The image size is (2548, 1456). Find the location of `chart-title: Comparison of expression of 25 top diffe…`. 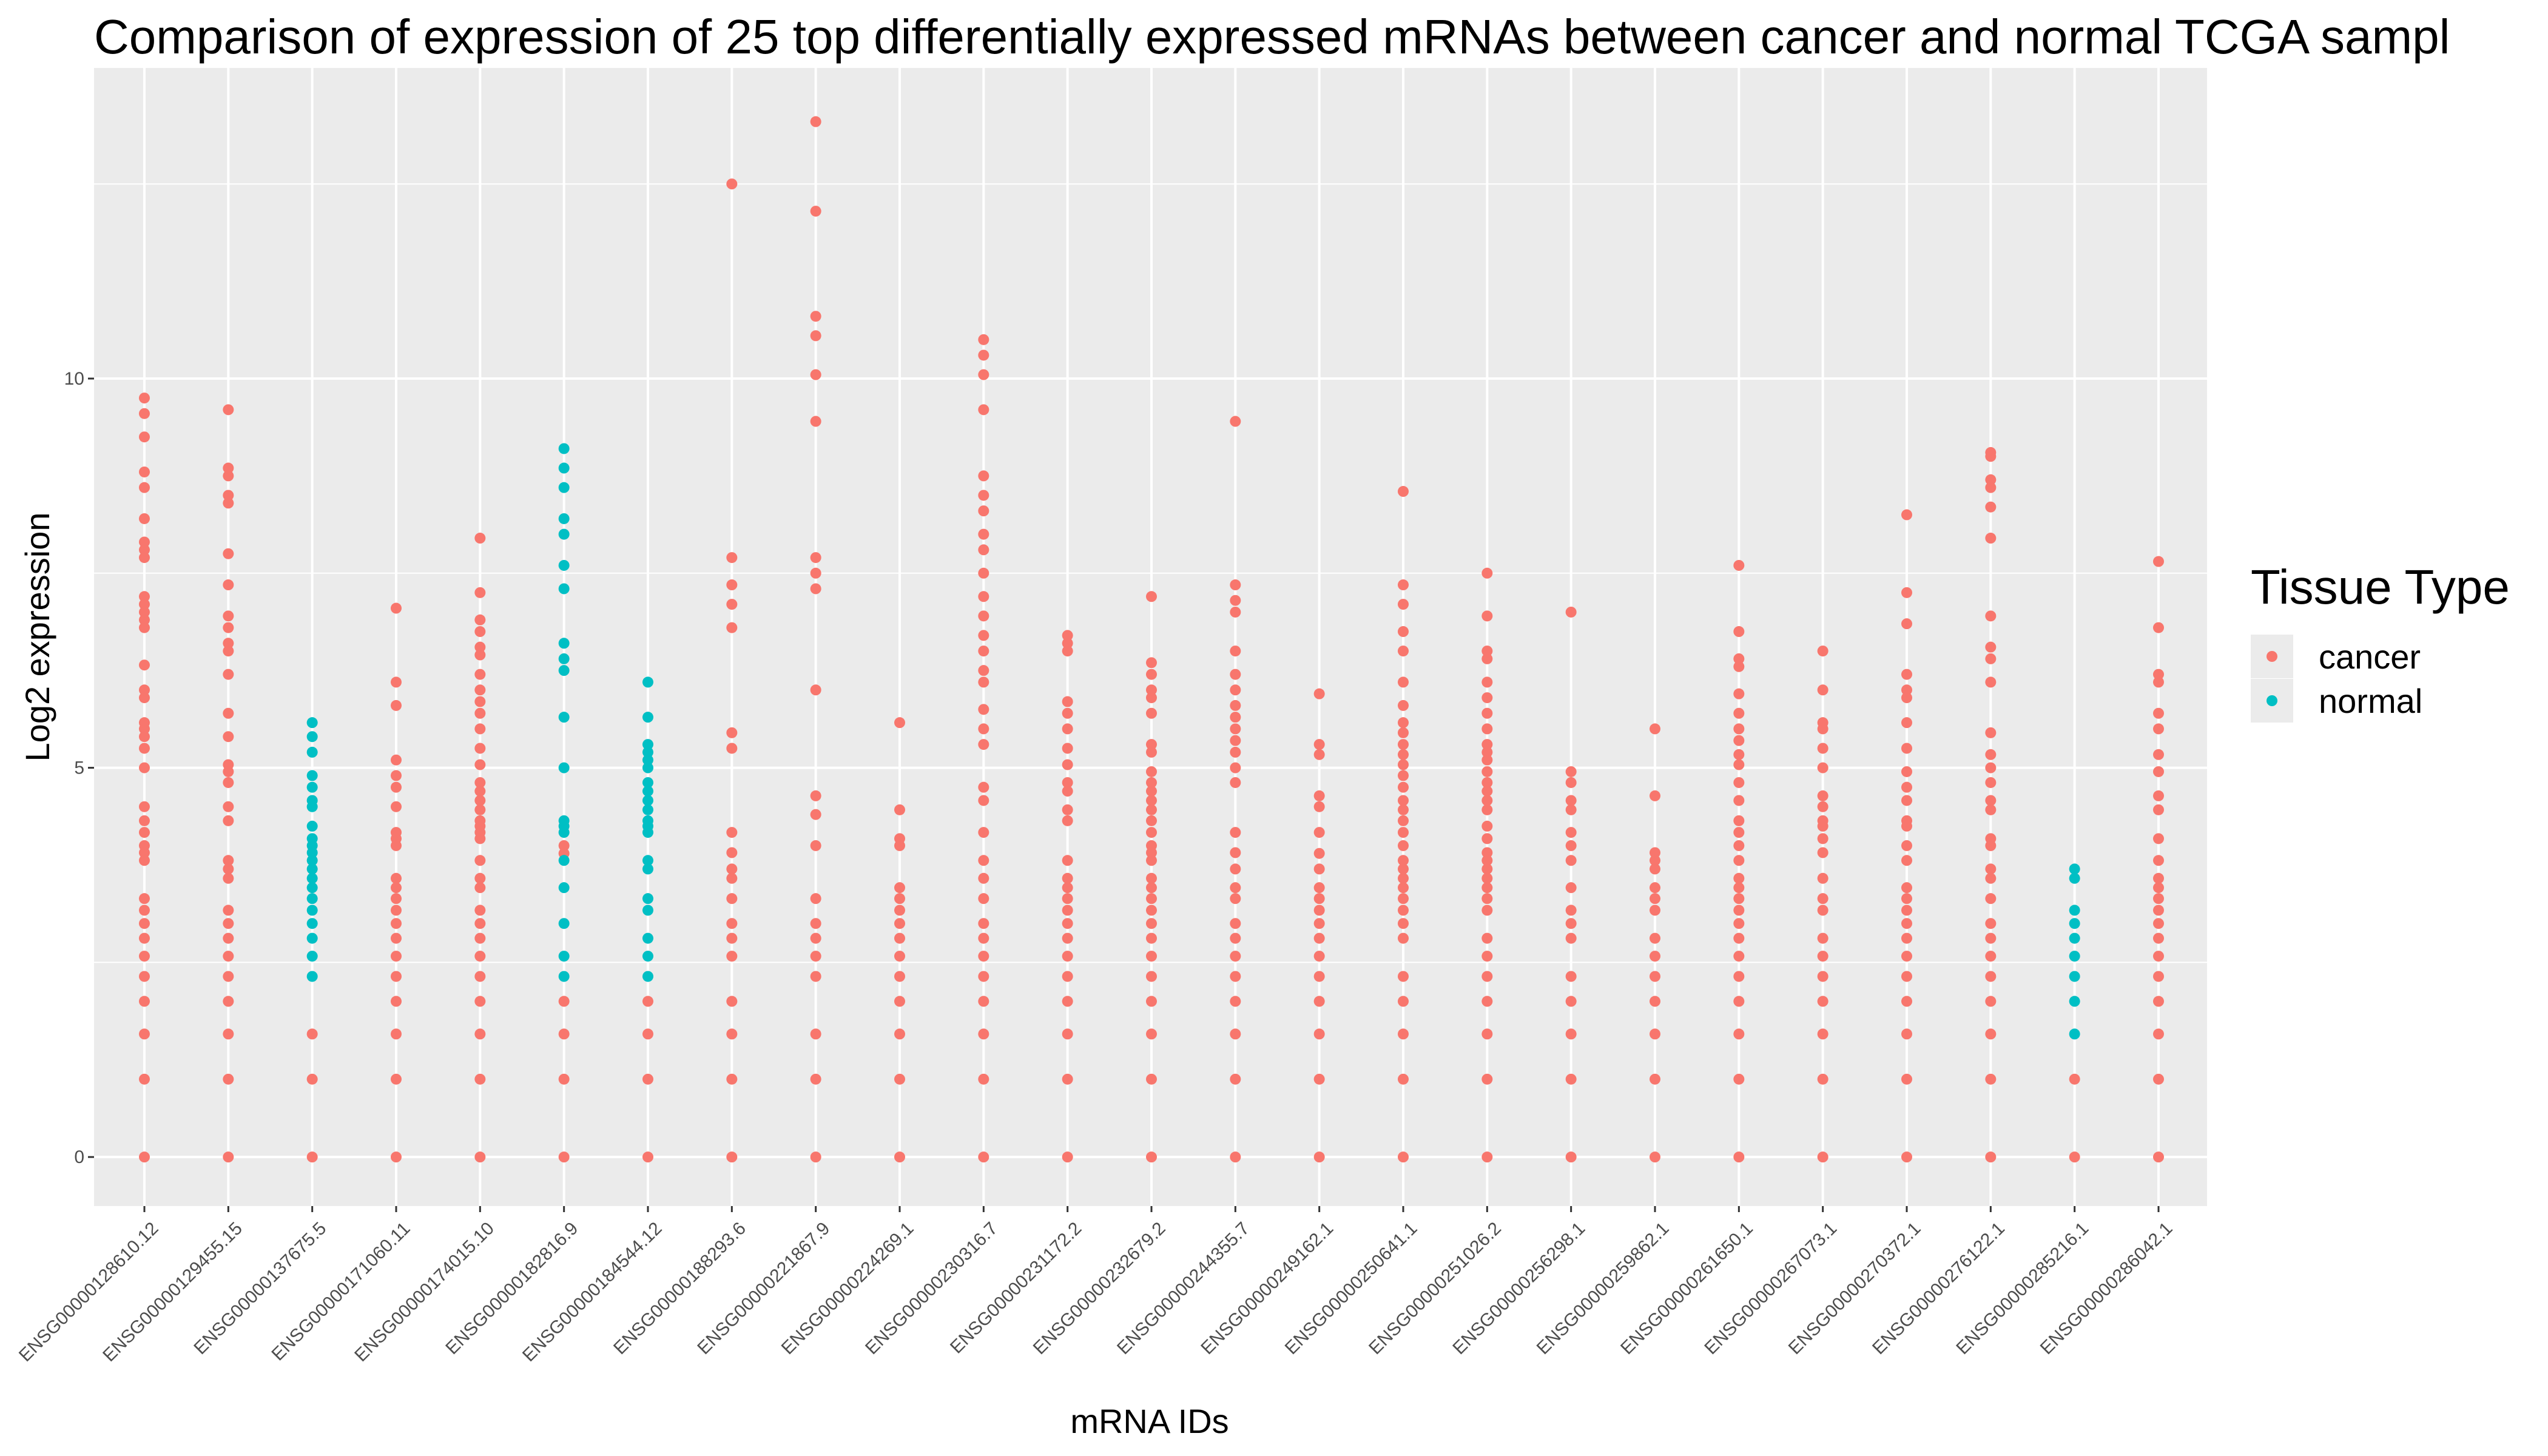

chart-title: Comparison of expression of 25 top diffe… is located at coordinates (1272, 37).